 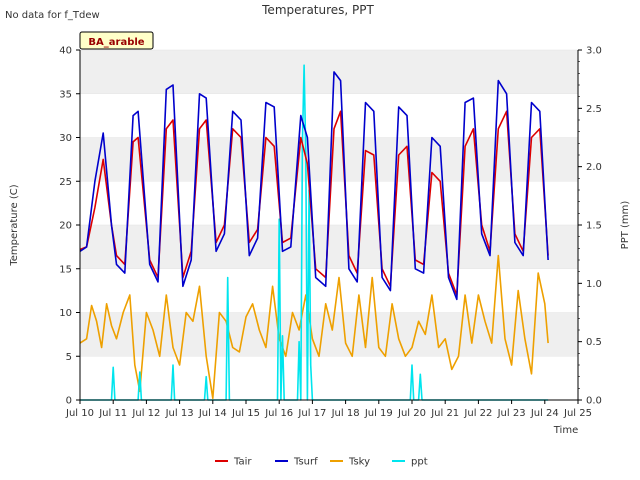 What do you see at coordinates (311, 413) in the screenshot?
I see `x-tick-label: Jul 17` at bounding box center [311, 413].